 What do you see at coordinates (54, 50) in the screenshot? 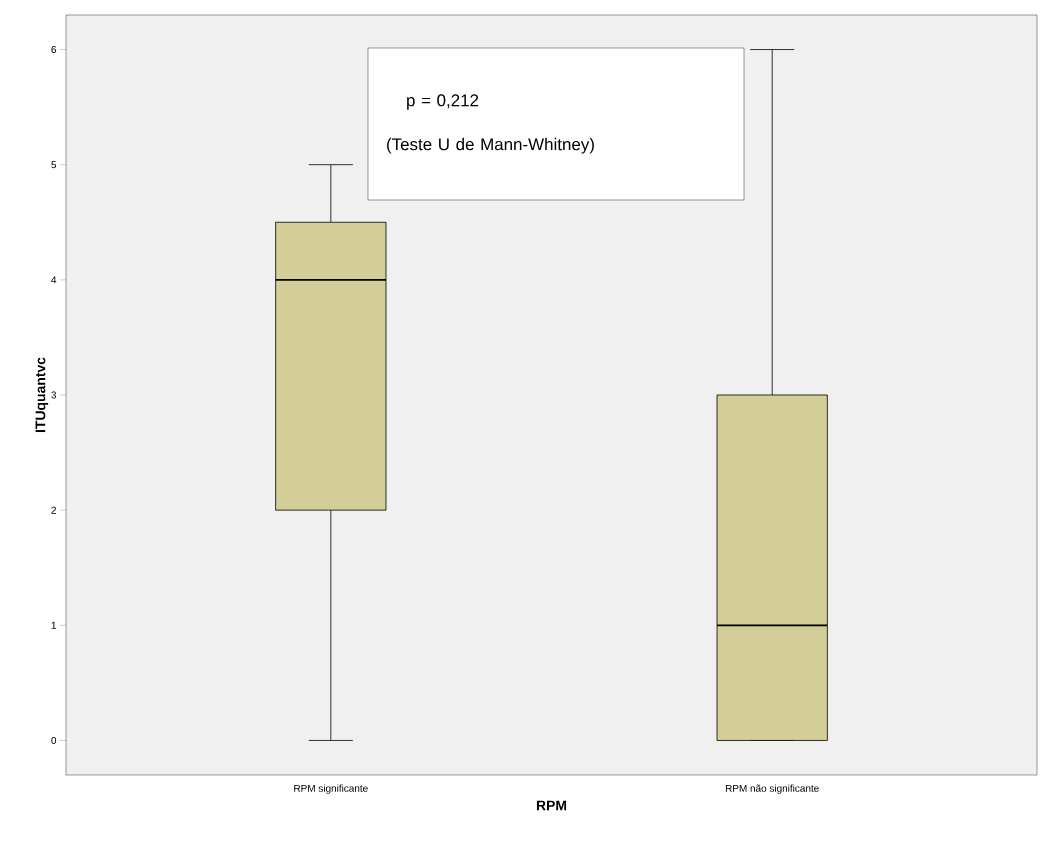
I see `y-tick-label: 6` at bounding box center [54, 50].